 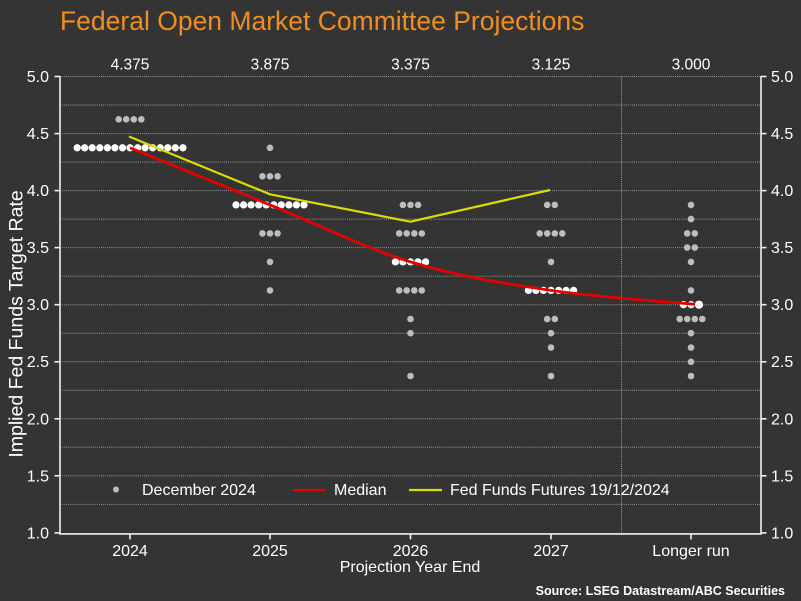 What do you see at coordinates (199, 490) in the screenshot?
I see `svg-text: December 2024` at bounding box center [199, 490].